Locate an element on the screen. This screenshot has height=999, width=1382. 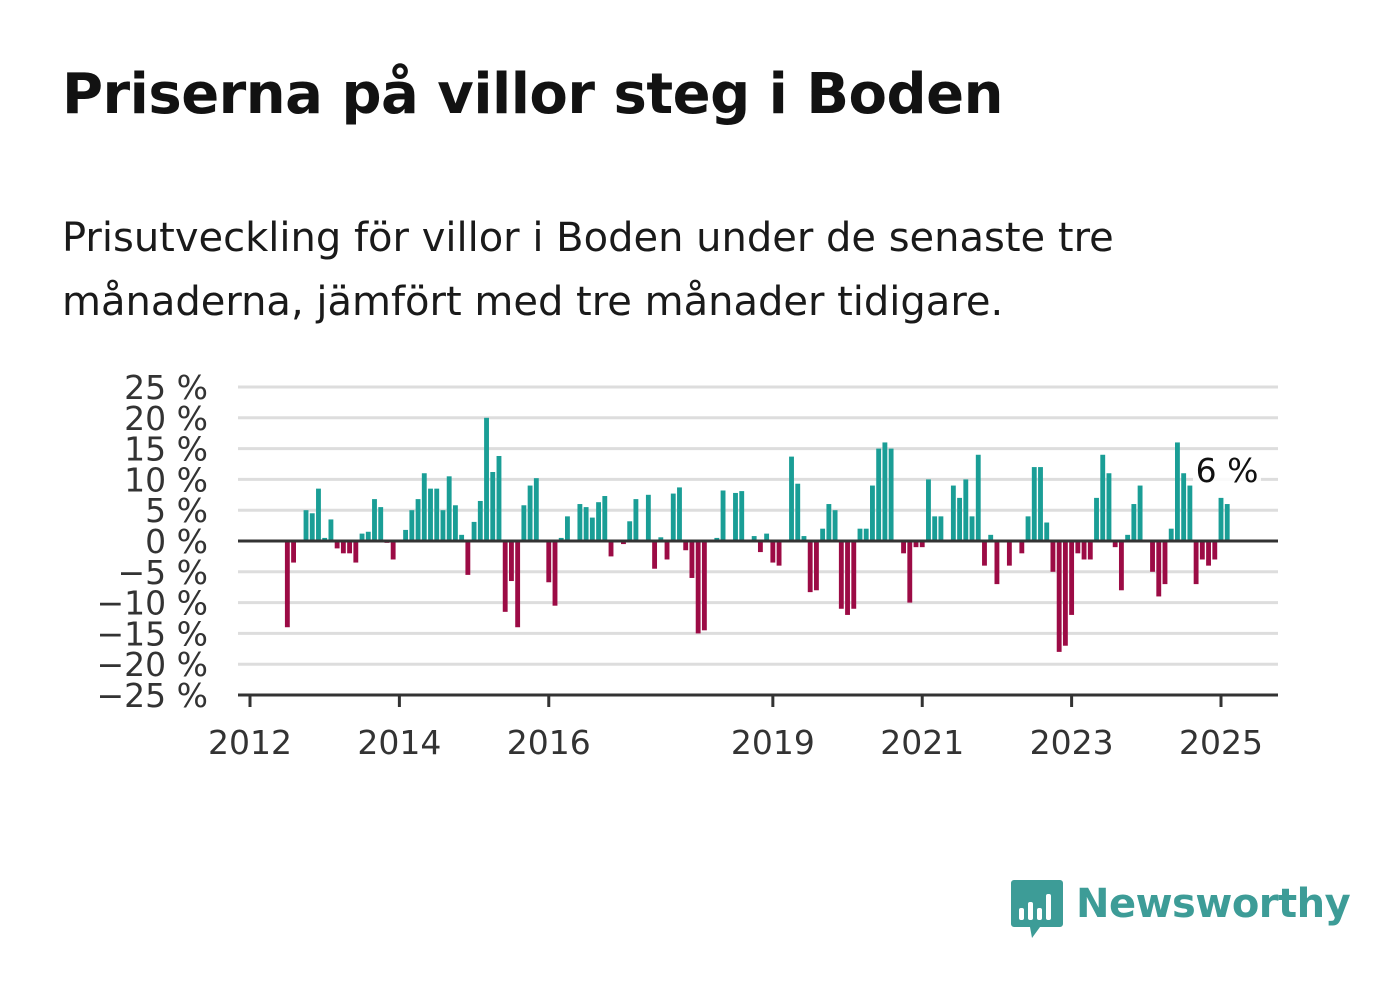
y-tick-label: 15 % is located at coordinates (166, 449).